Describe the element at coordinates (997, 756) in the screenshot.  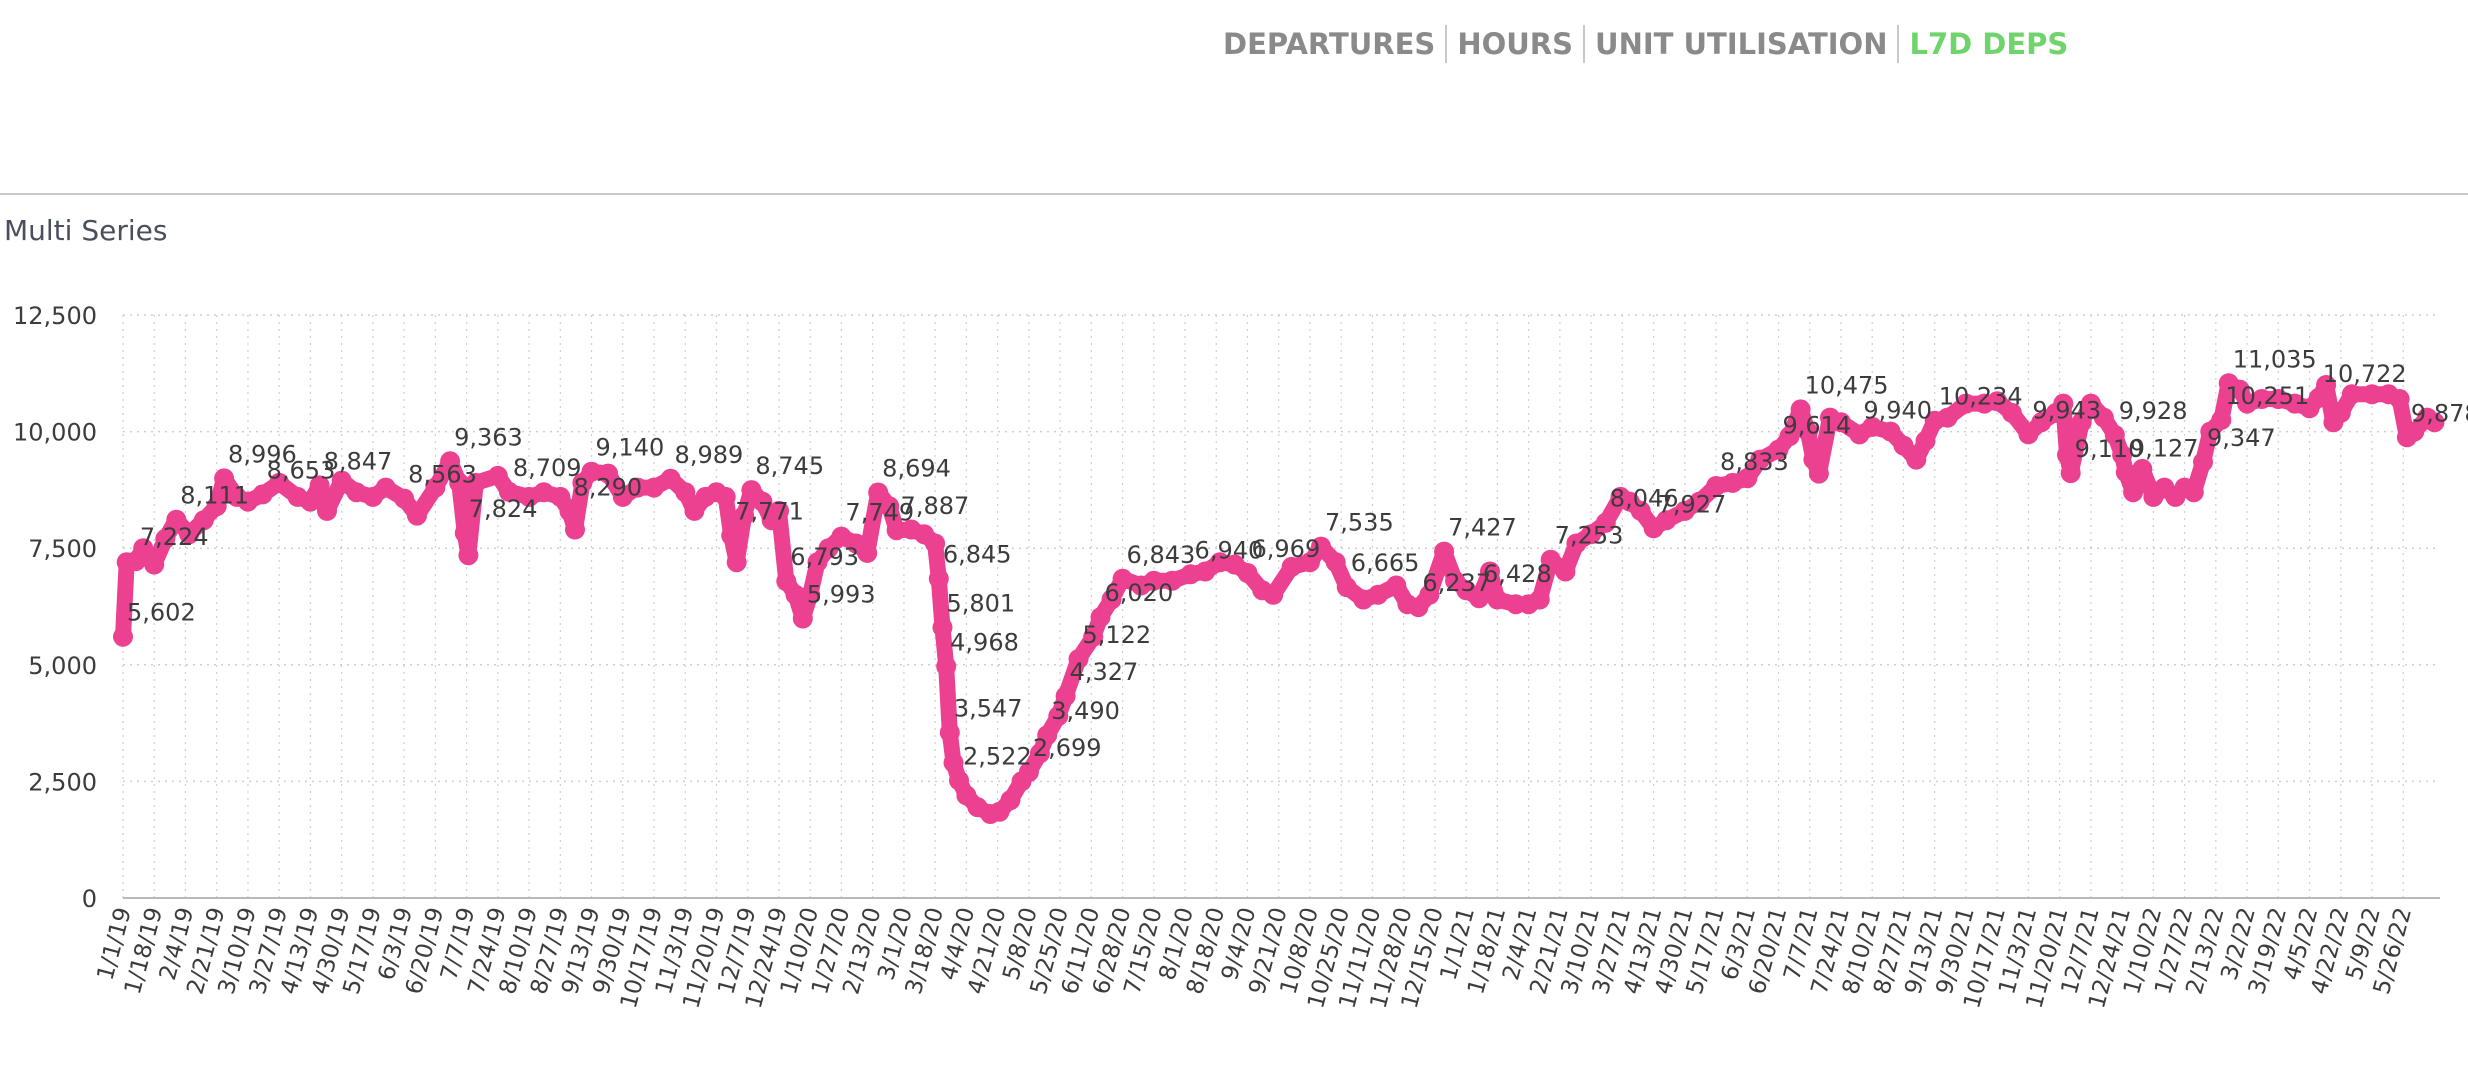
I see `data-label: 2,522` at that location.